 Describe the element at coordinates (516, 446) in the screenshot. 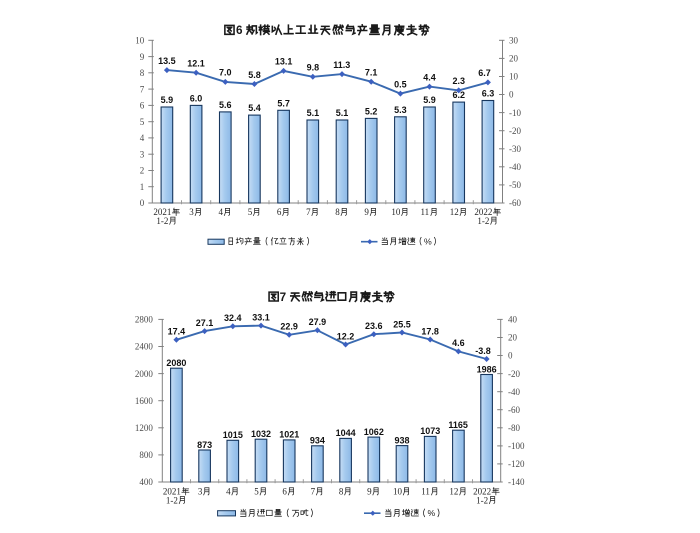

I see `svg-text: -100` at that location.